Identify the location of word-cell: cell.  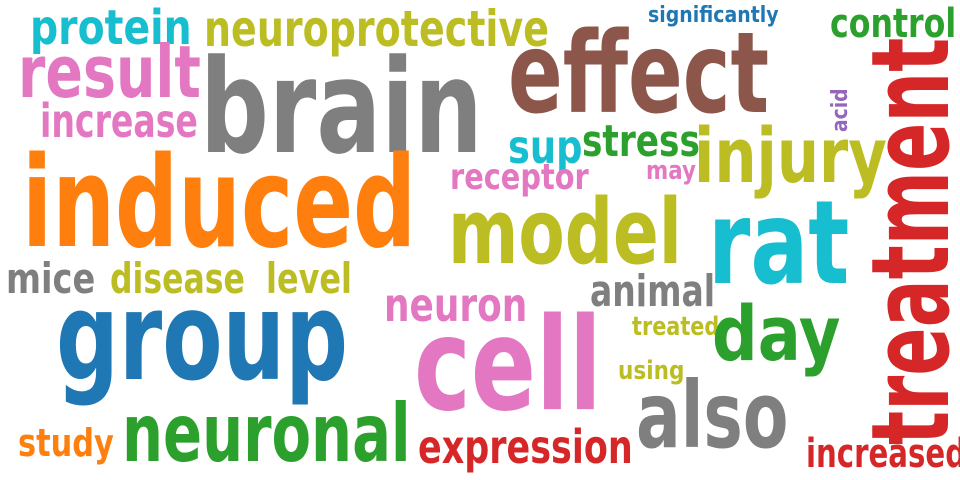
(508, 365).